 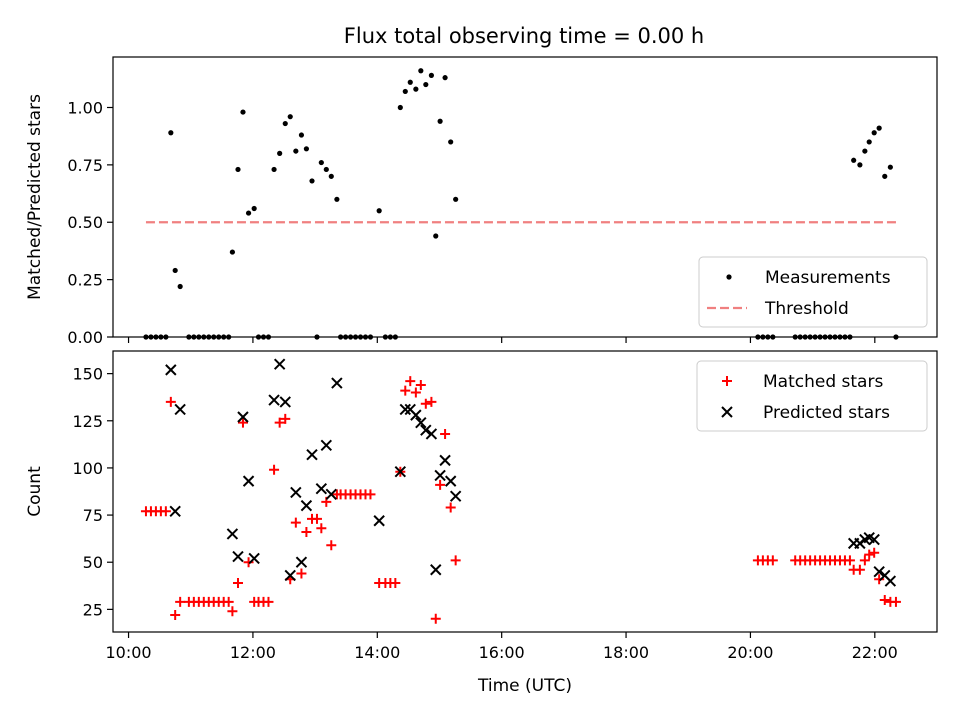 I want to click on ytick-label: 125, so click(x=87, y=421).